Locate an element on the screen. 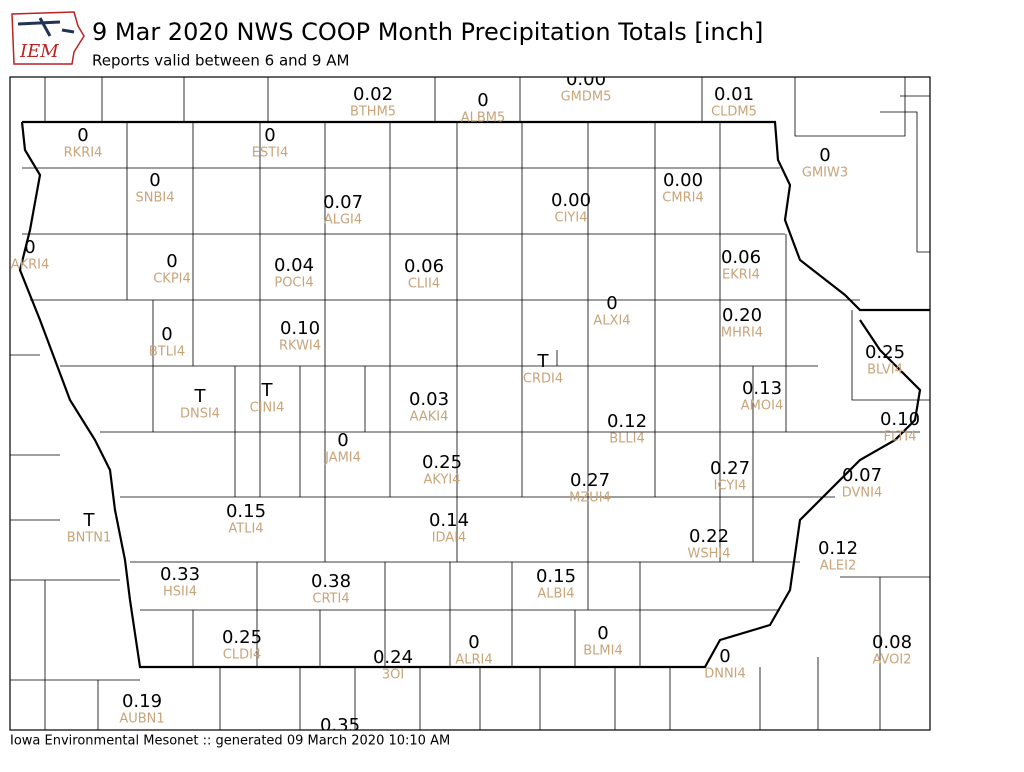 This screenshot has height=772, width=1024. station-id: ESTI4 is located at coordinates (270, 153).